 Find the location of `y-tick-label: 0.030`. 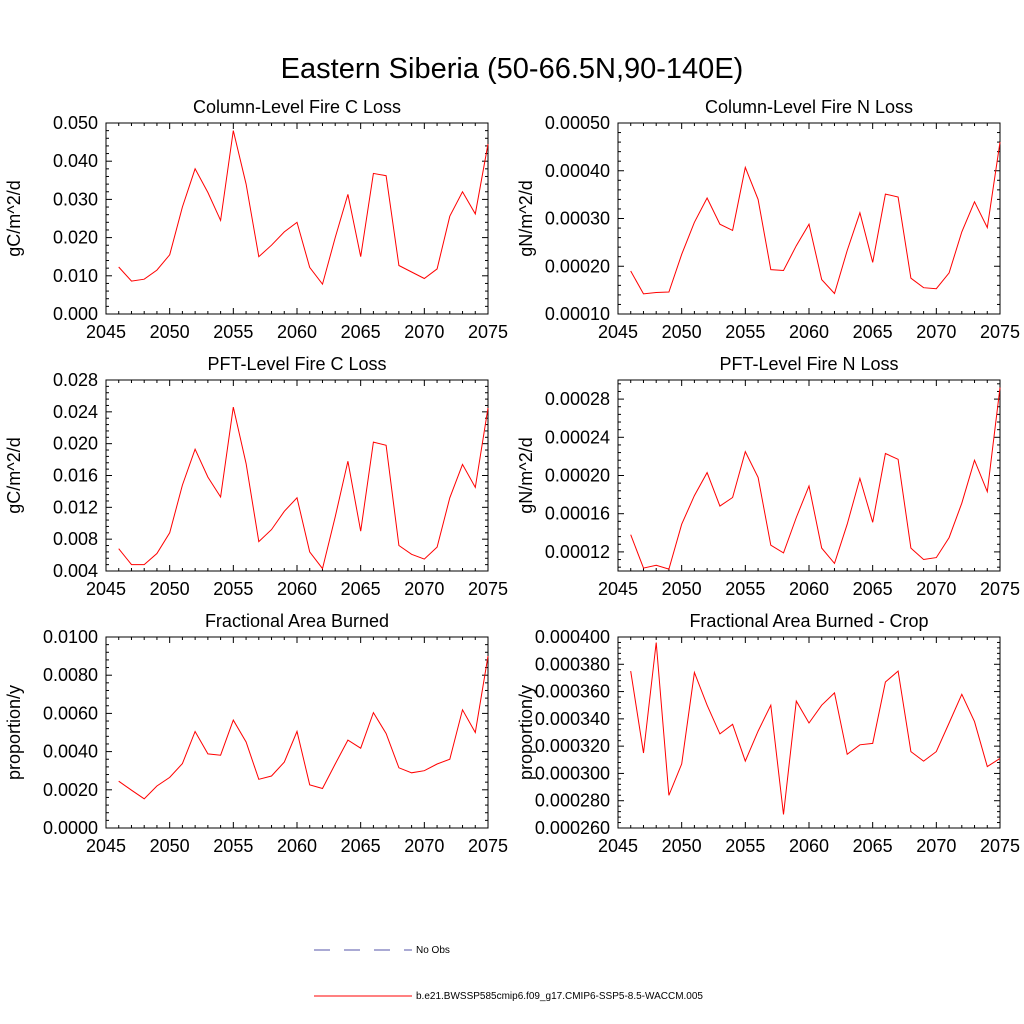

y-tick-label: 0.030 is located at coordinates (75, 199).